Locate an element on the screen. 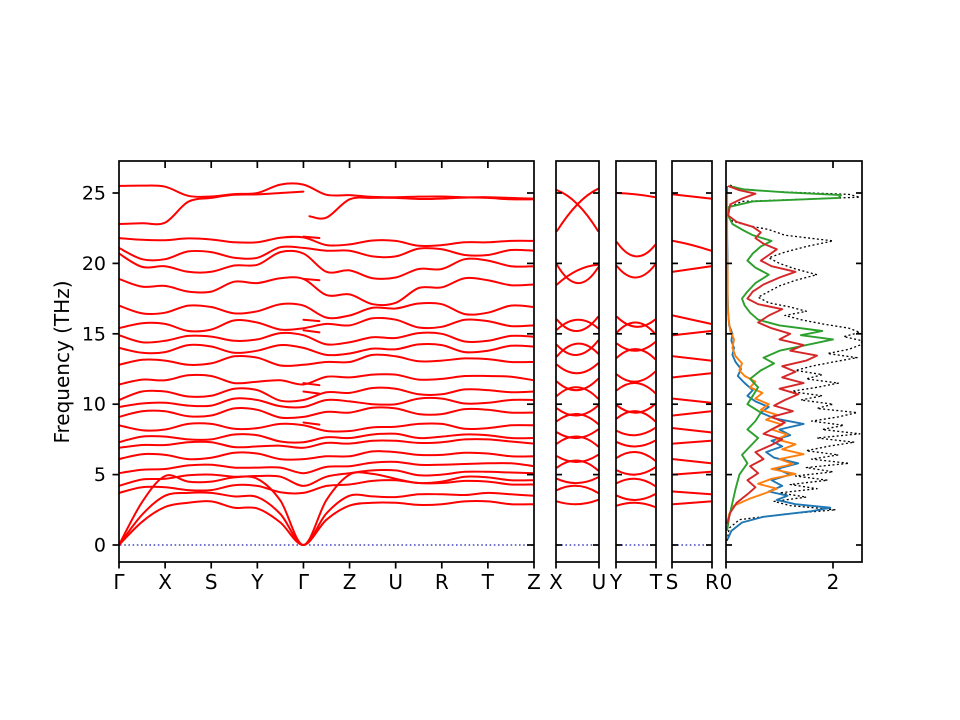  phonon-bands-YT is located at coordinates (636, 350).